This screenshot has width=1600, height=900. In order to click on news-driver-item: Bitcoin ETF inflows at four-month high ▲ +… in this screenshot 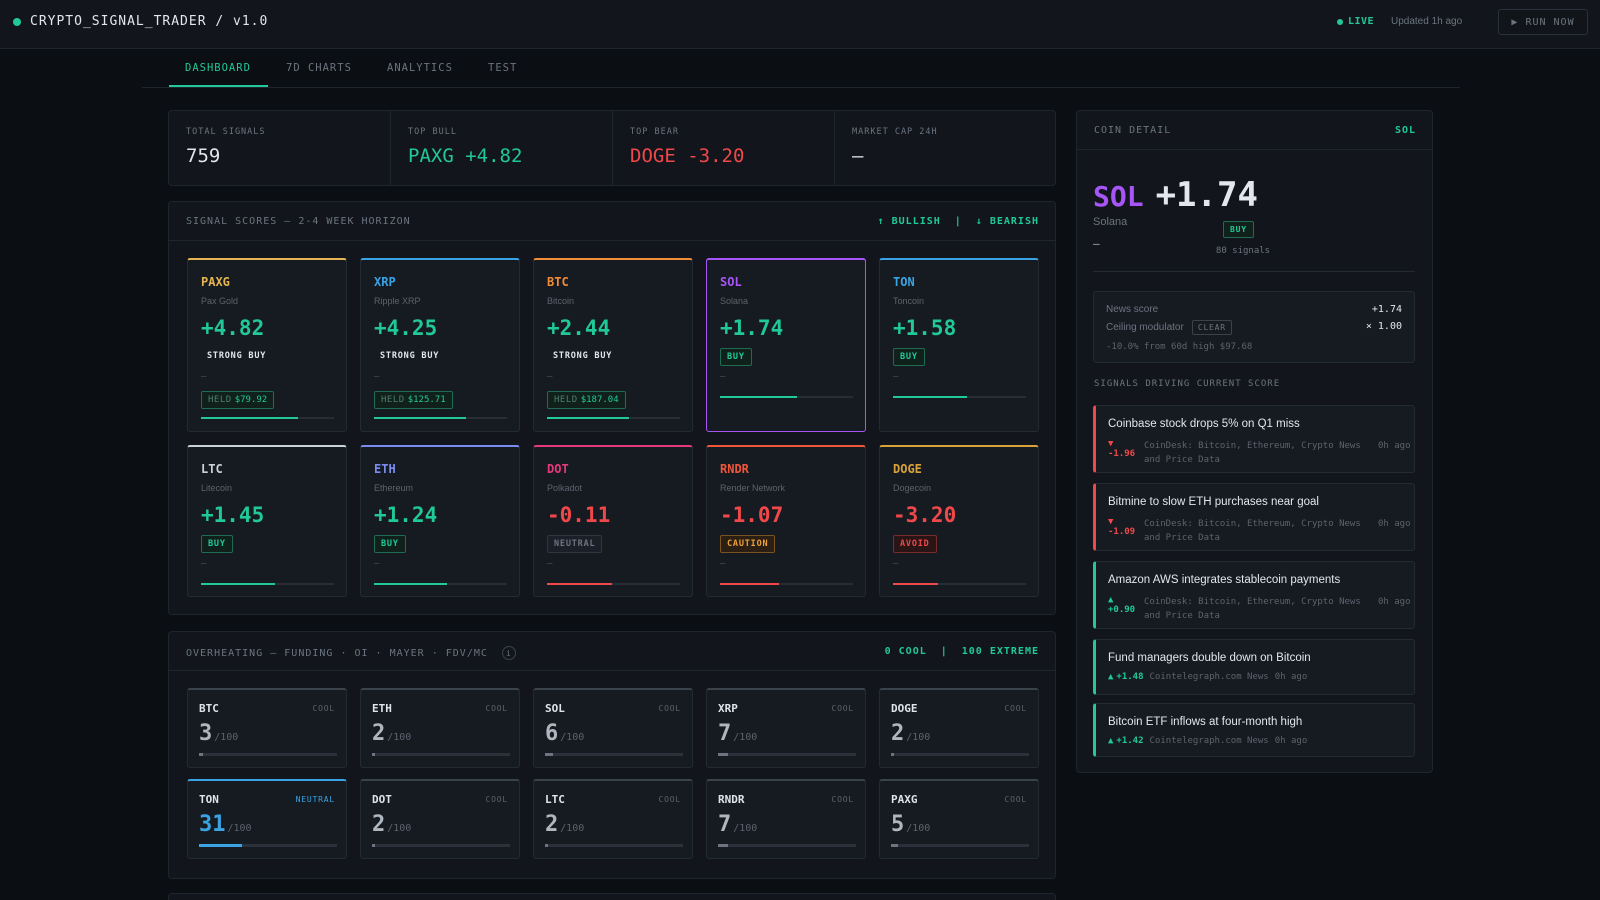, I will do `click(1254, 730)`.